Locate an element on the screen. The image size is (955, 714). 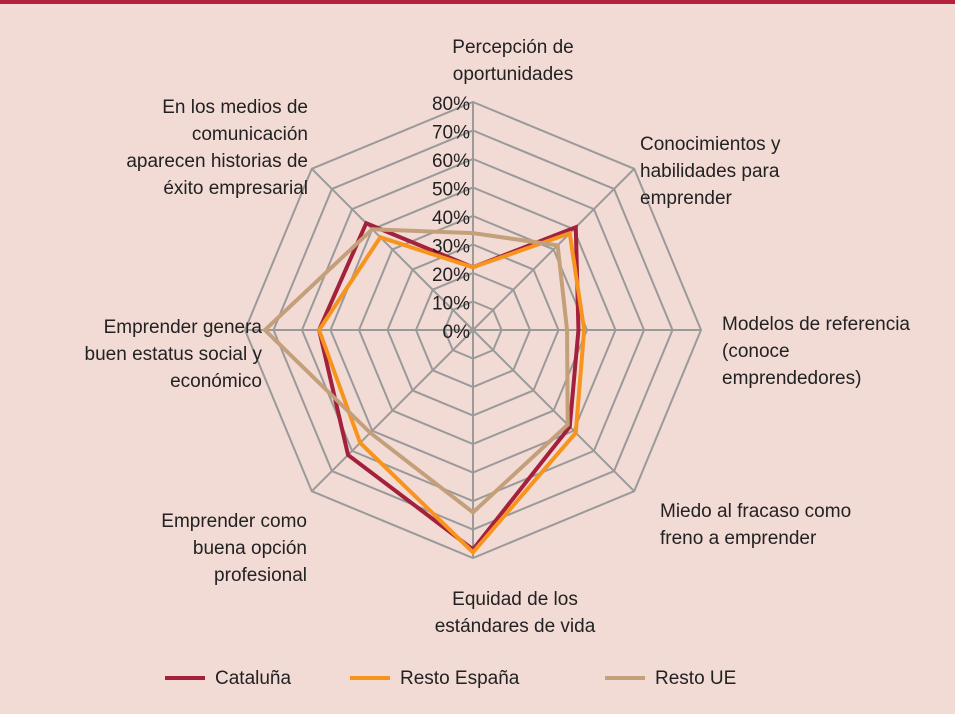
legend-label: Resto UE is located at coordinates (695, 678).